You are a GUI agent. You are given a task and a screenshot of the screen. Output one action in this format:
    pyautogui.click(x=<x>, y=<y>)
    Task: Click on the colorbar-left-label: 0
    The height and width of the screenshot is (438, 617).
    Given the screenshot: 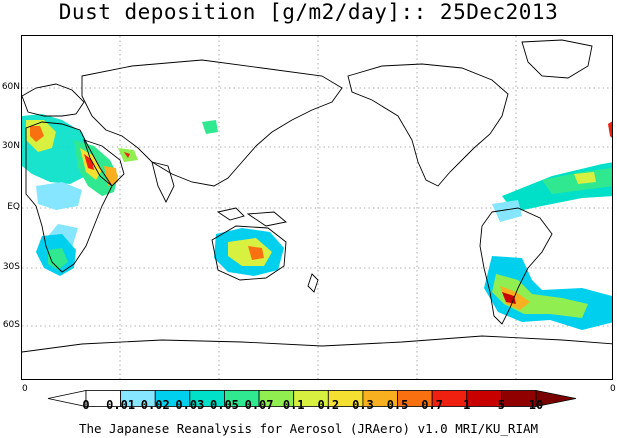 What is the action you would take?
    pyautogui.click(x=25, y=389)
    